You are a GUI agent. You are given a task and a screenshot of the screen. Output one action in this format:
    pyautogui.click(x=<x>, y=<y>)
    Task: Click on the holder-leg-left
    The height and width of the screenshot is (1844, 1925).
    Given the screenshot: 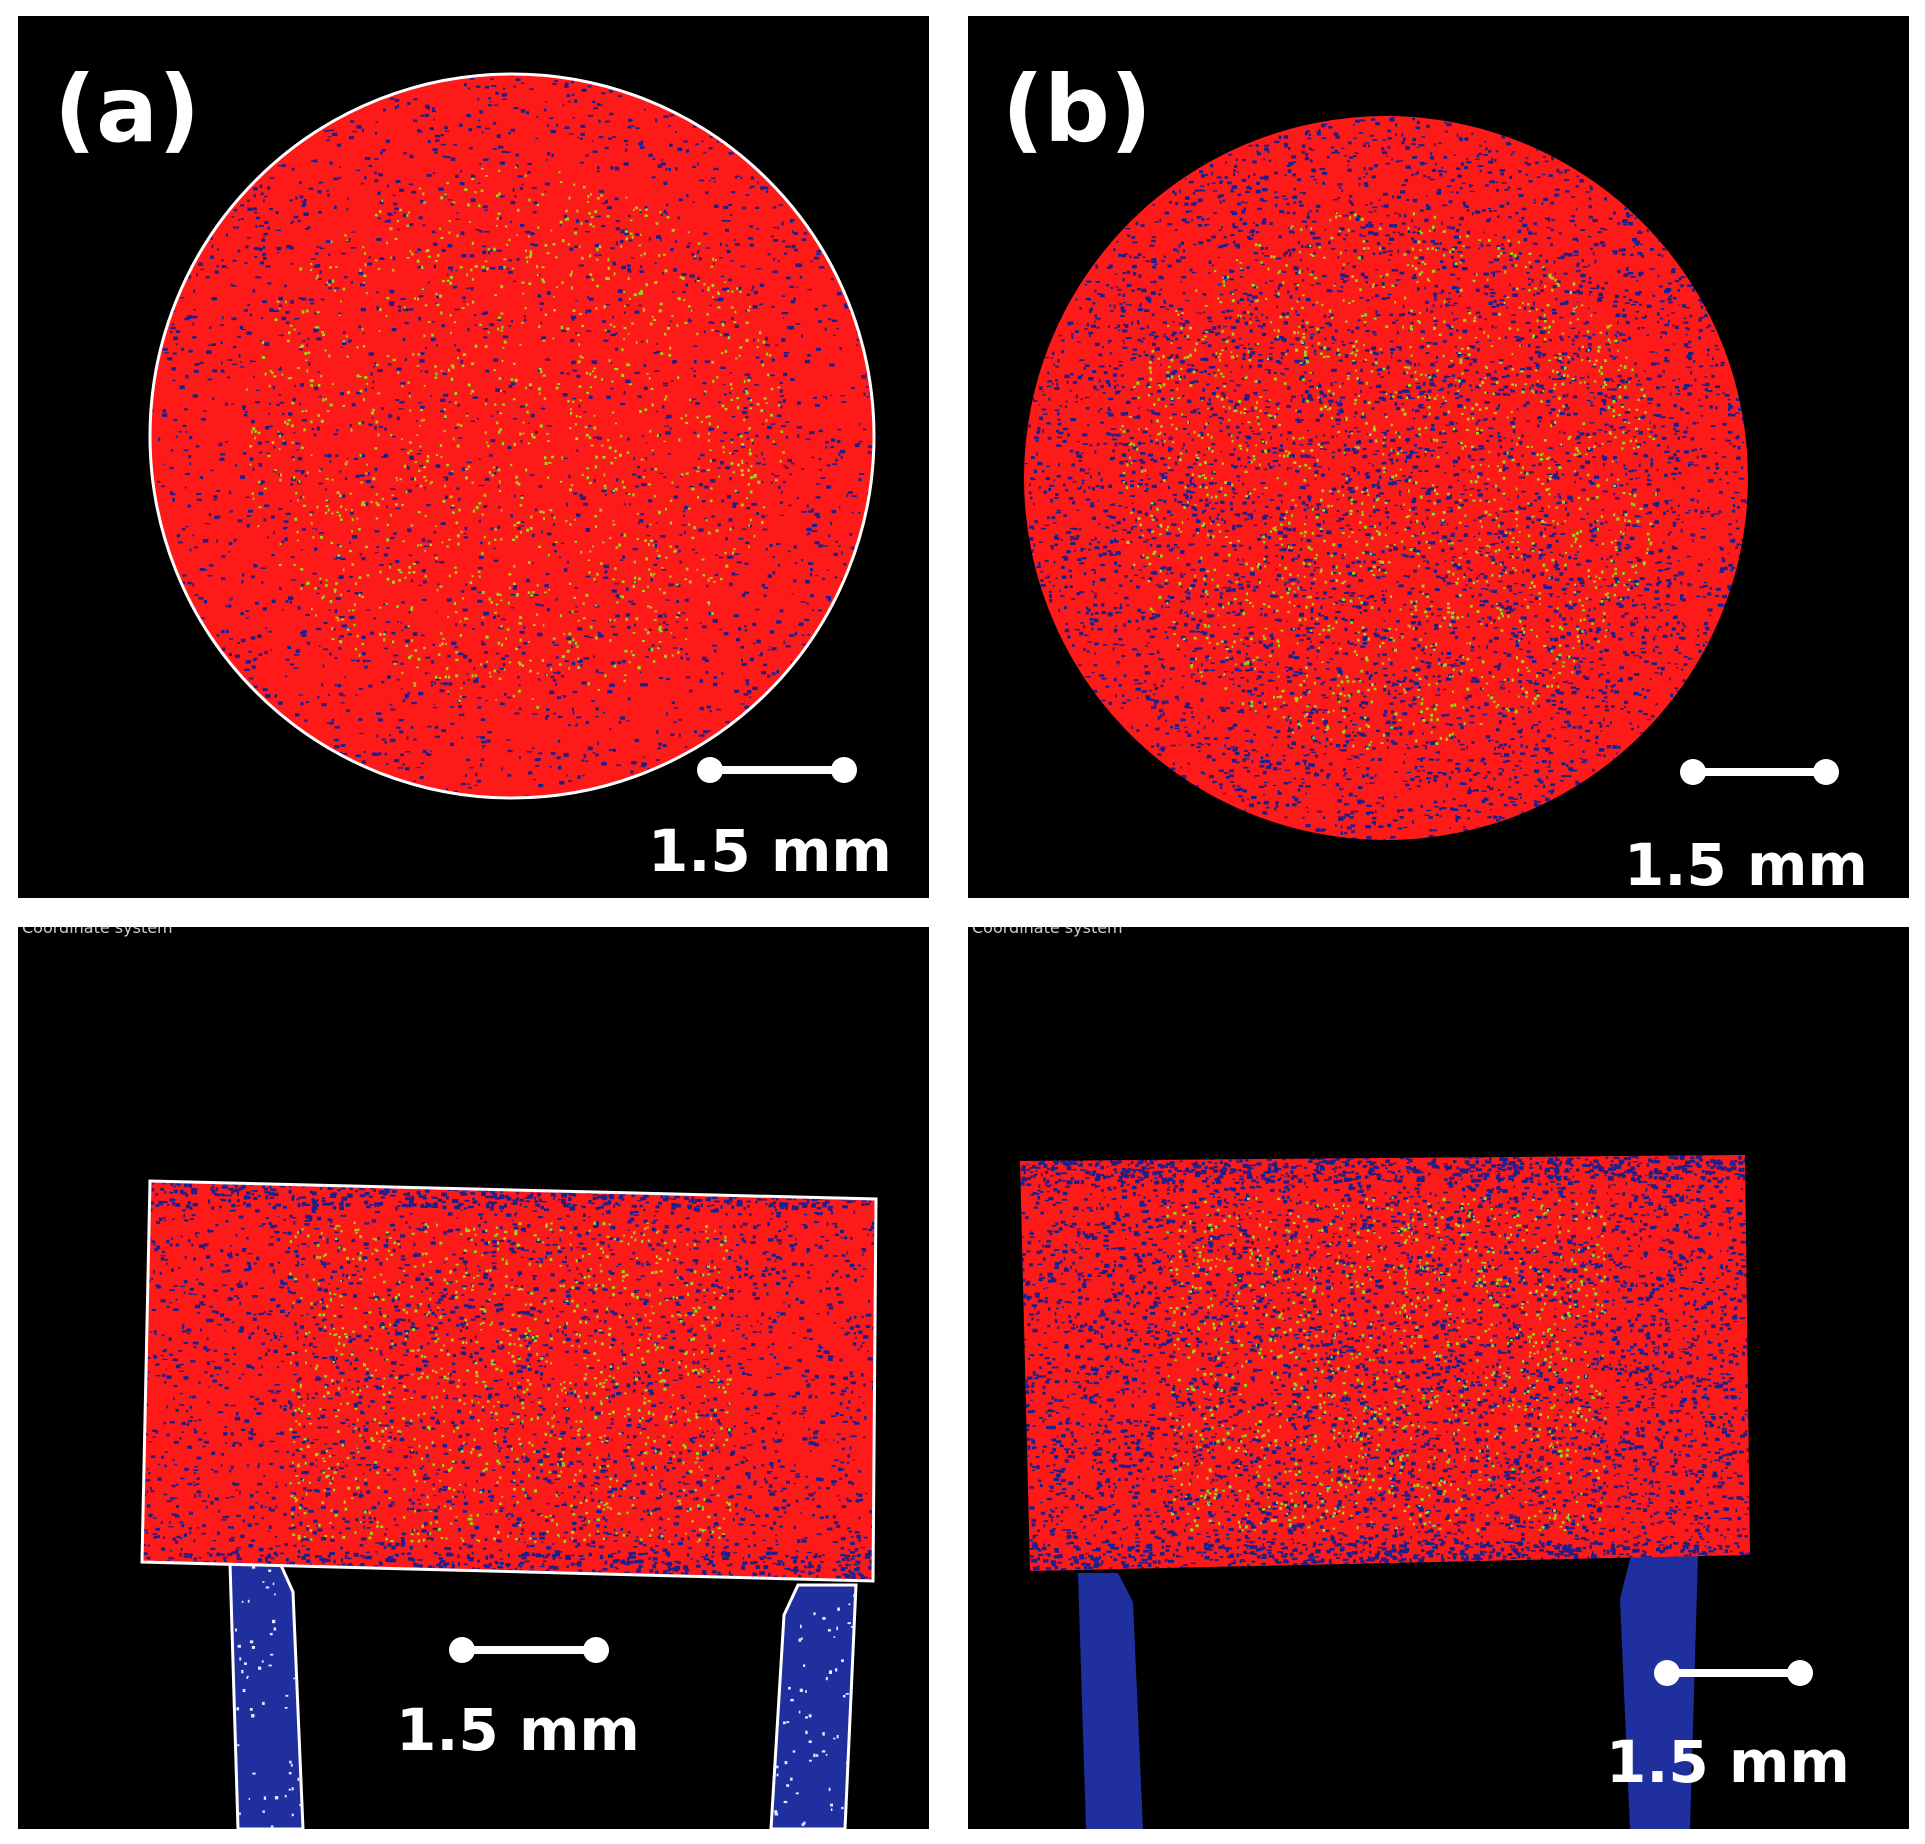 What is the action you would take?
    pyautogui.click(x=1110, y=1701)
    